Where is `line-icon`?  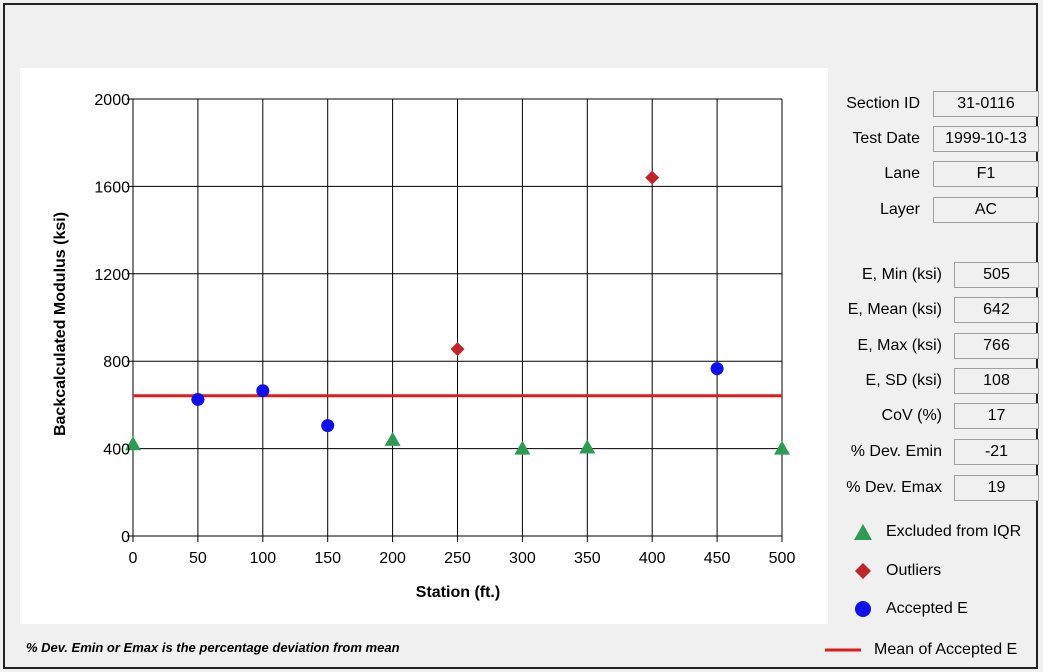
line-icon is located at coordinates (843, 650).